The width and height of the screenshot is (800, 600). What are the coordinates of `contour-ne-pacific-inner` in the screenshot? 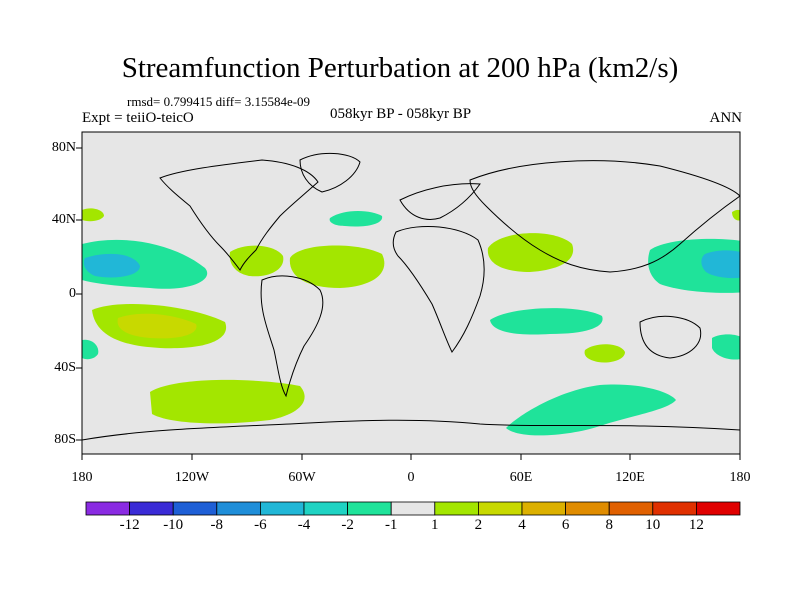 It's located at (111, 265).